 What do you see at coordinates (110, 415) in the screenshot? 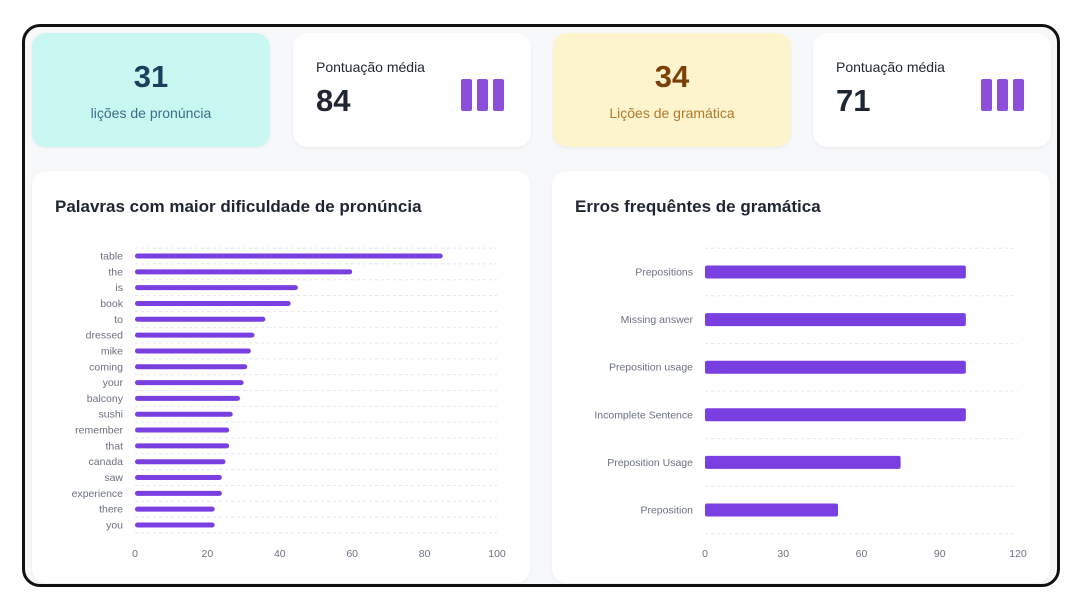
I see `y-tick-label: sushi` at bounding box center [110, 415].